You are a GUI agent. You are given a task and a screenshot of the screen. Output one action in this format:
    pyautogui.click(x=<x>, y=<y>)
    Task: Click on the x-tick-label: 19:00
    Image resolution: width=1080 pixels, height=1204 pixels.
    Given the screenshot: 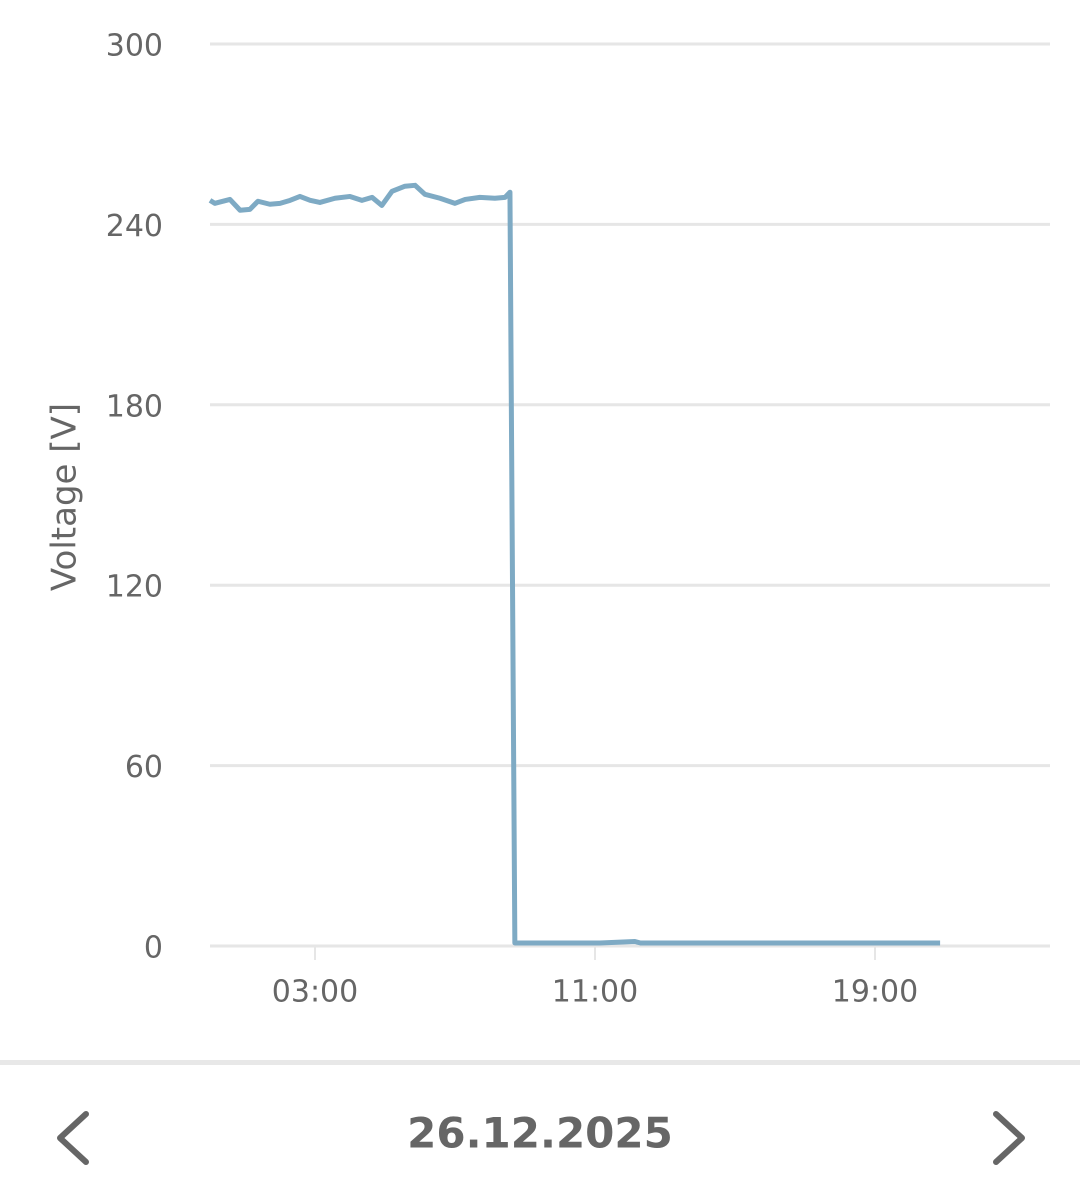 What is the action you would take?
    pyautogui.click(x=875, y=992)
    